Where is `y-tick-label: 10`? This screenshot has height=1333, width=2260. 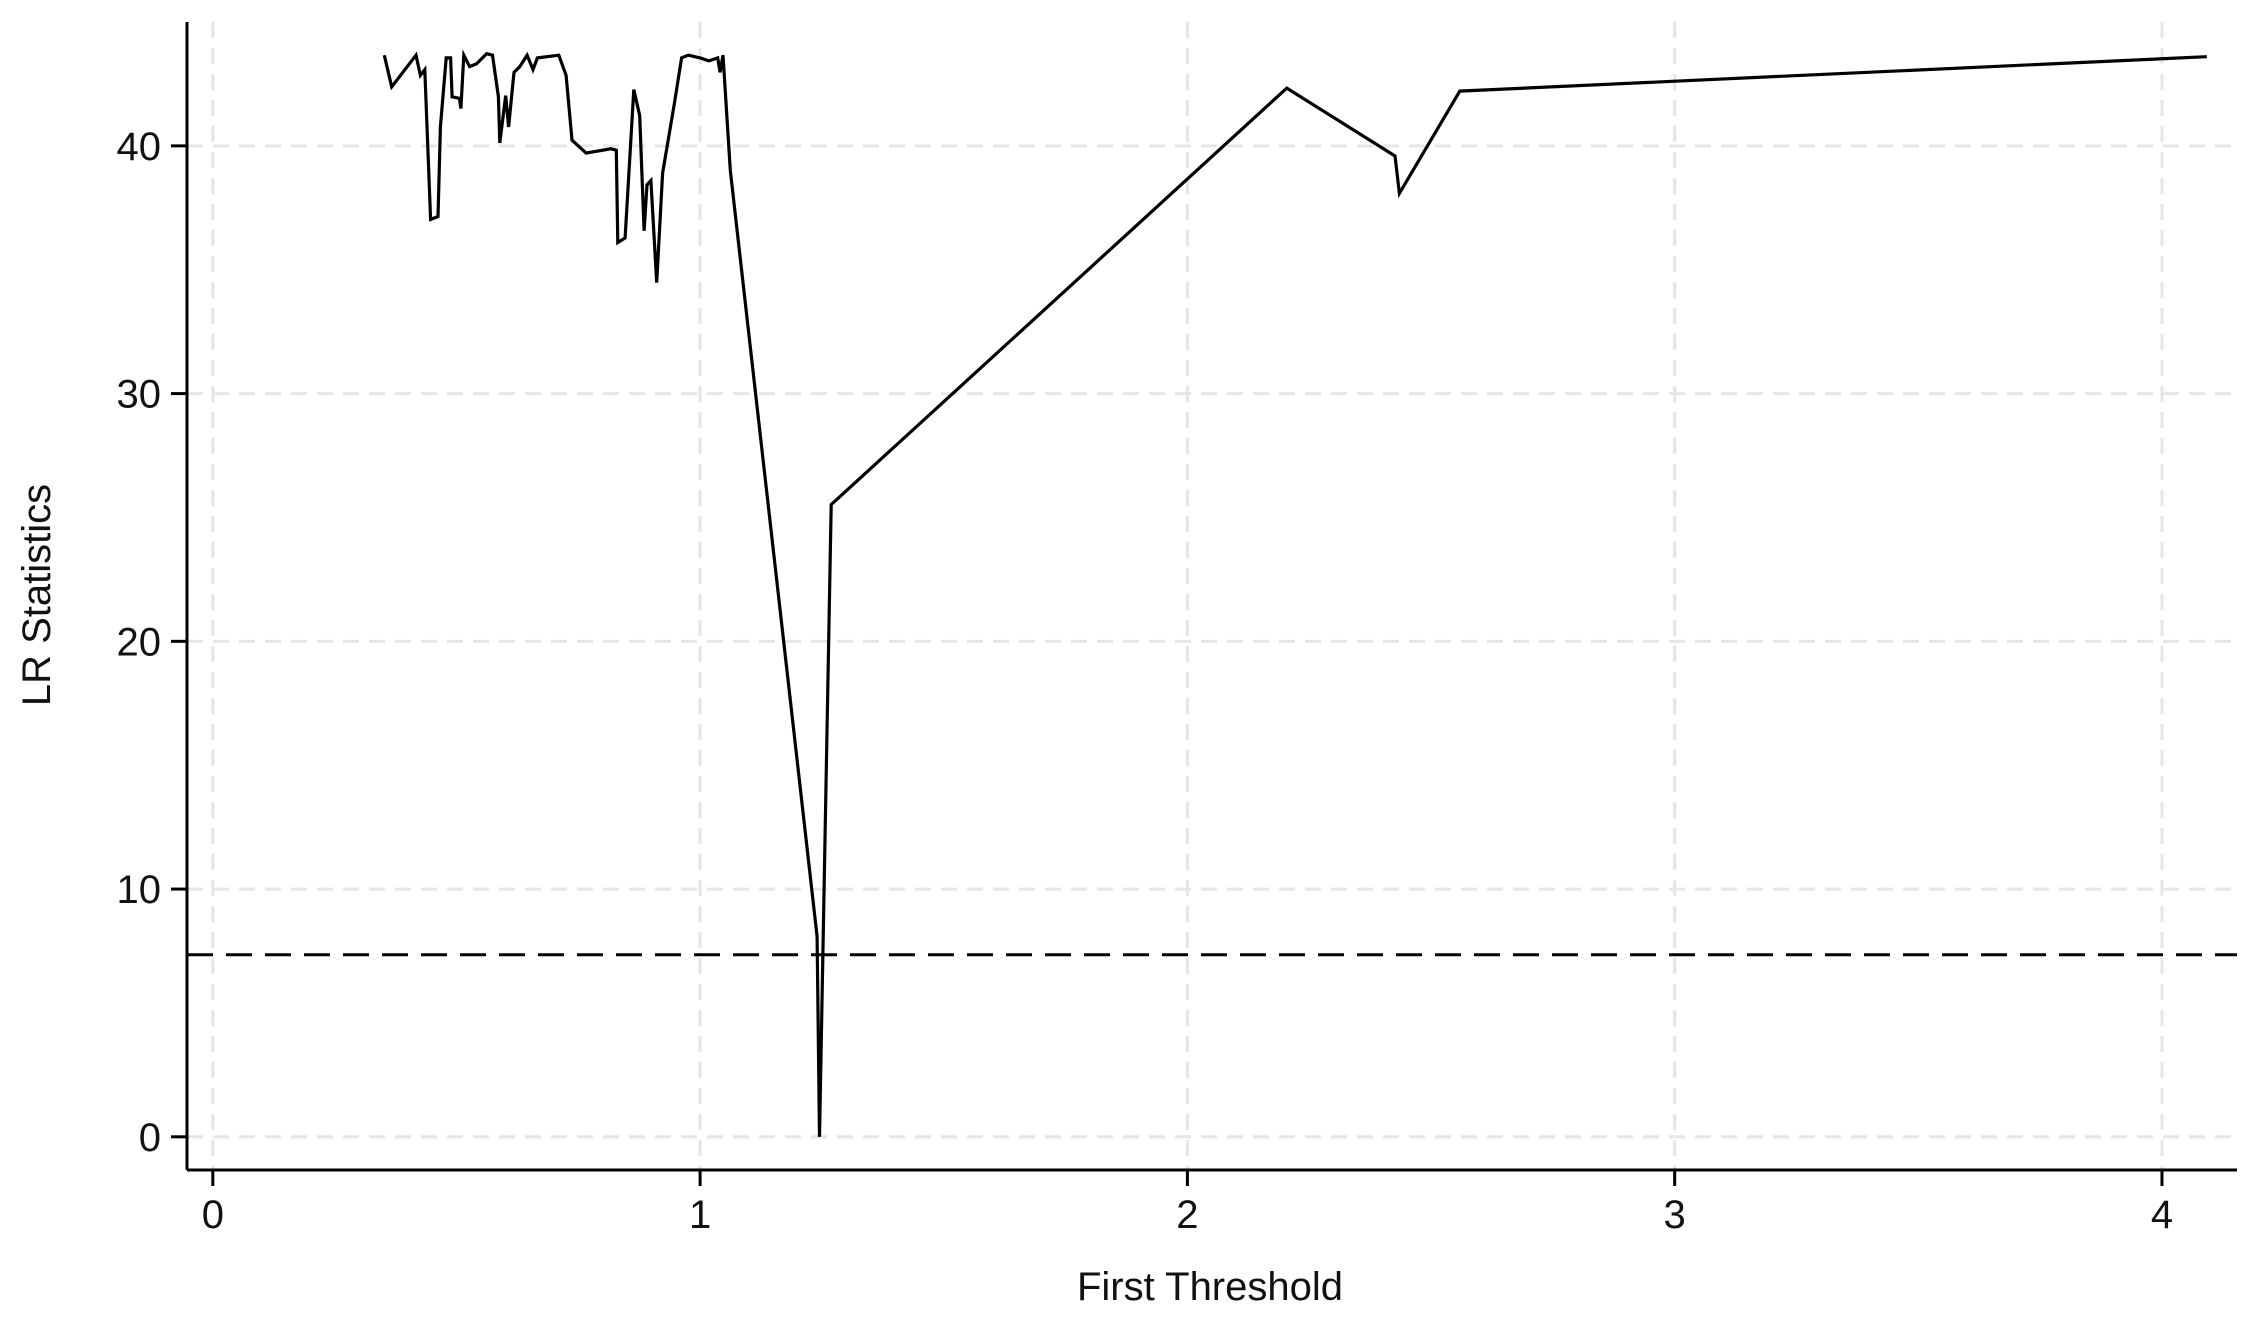
y-tick-label: 10 is located at coordinates (139, 890).